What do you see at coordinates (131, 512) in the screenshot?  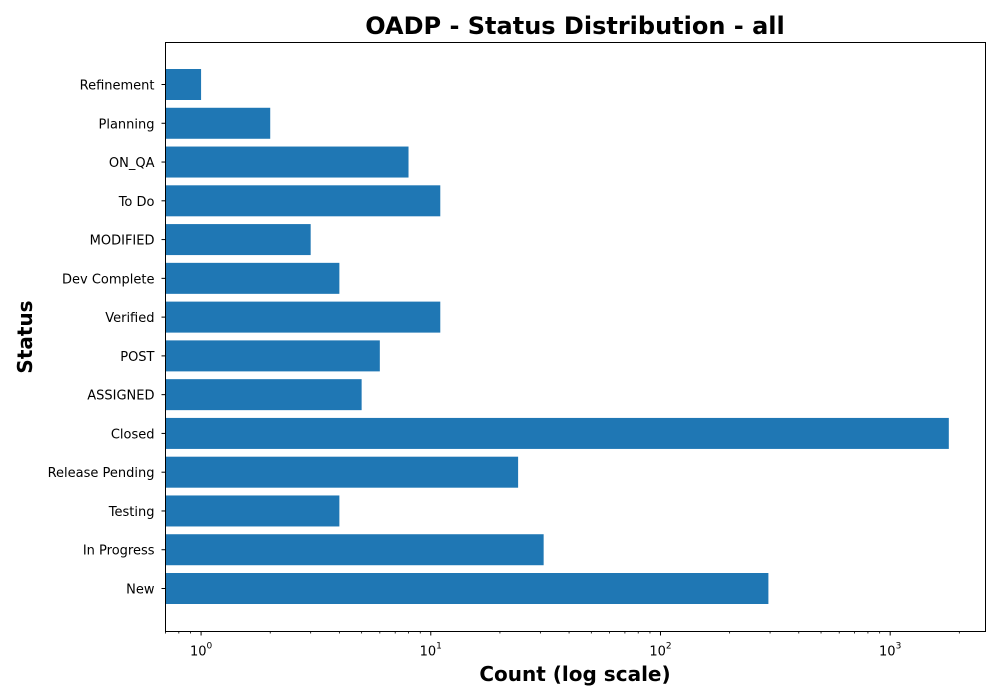 I see `y-tick-label-testing: Testing` at bounding box center [131, 512].